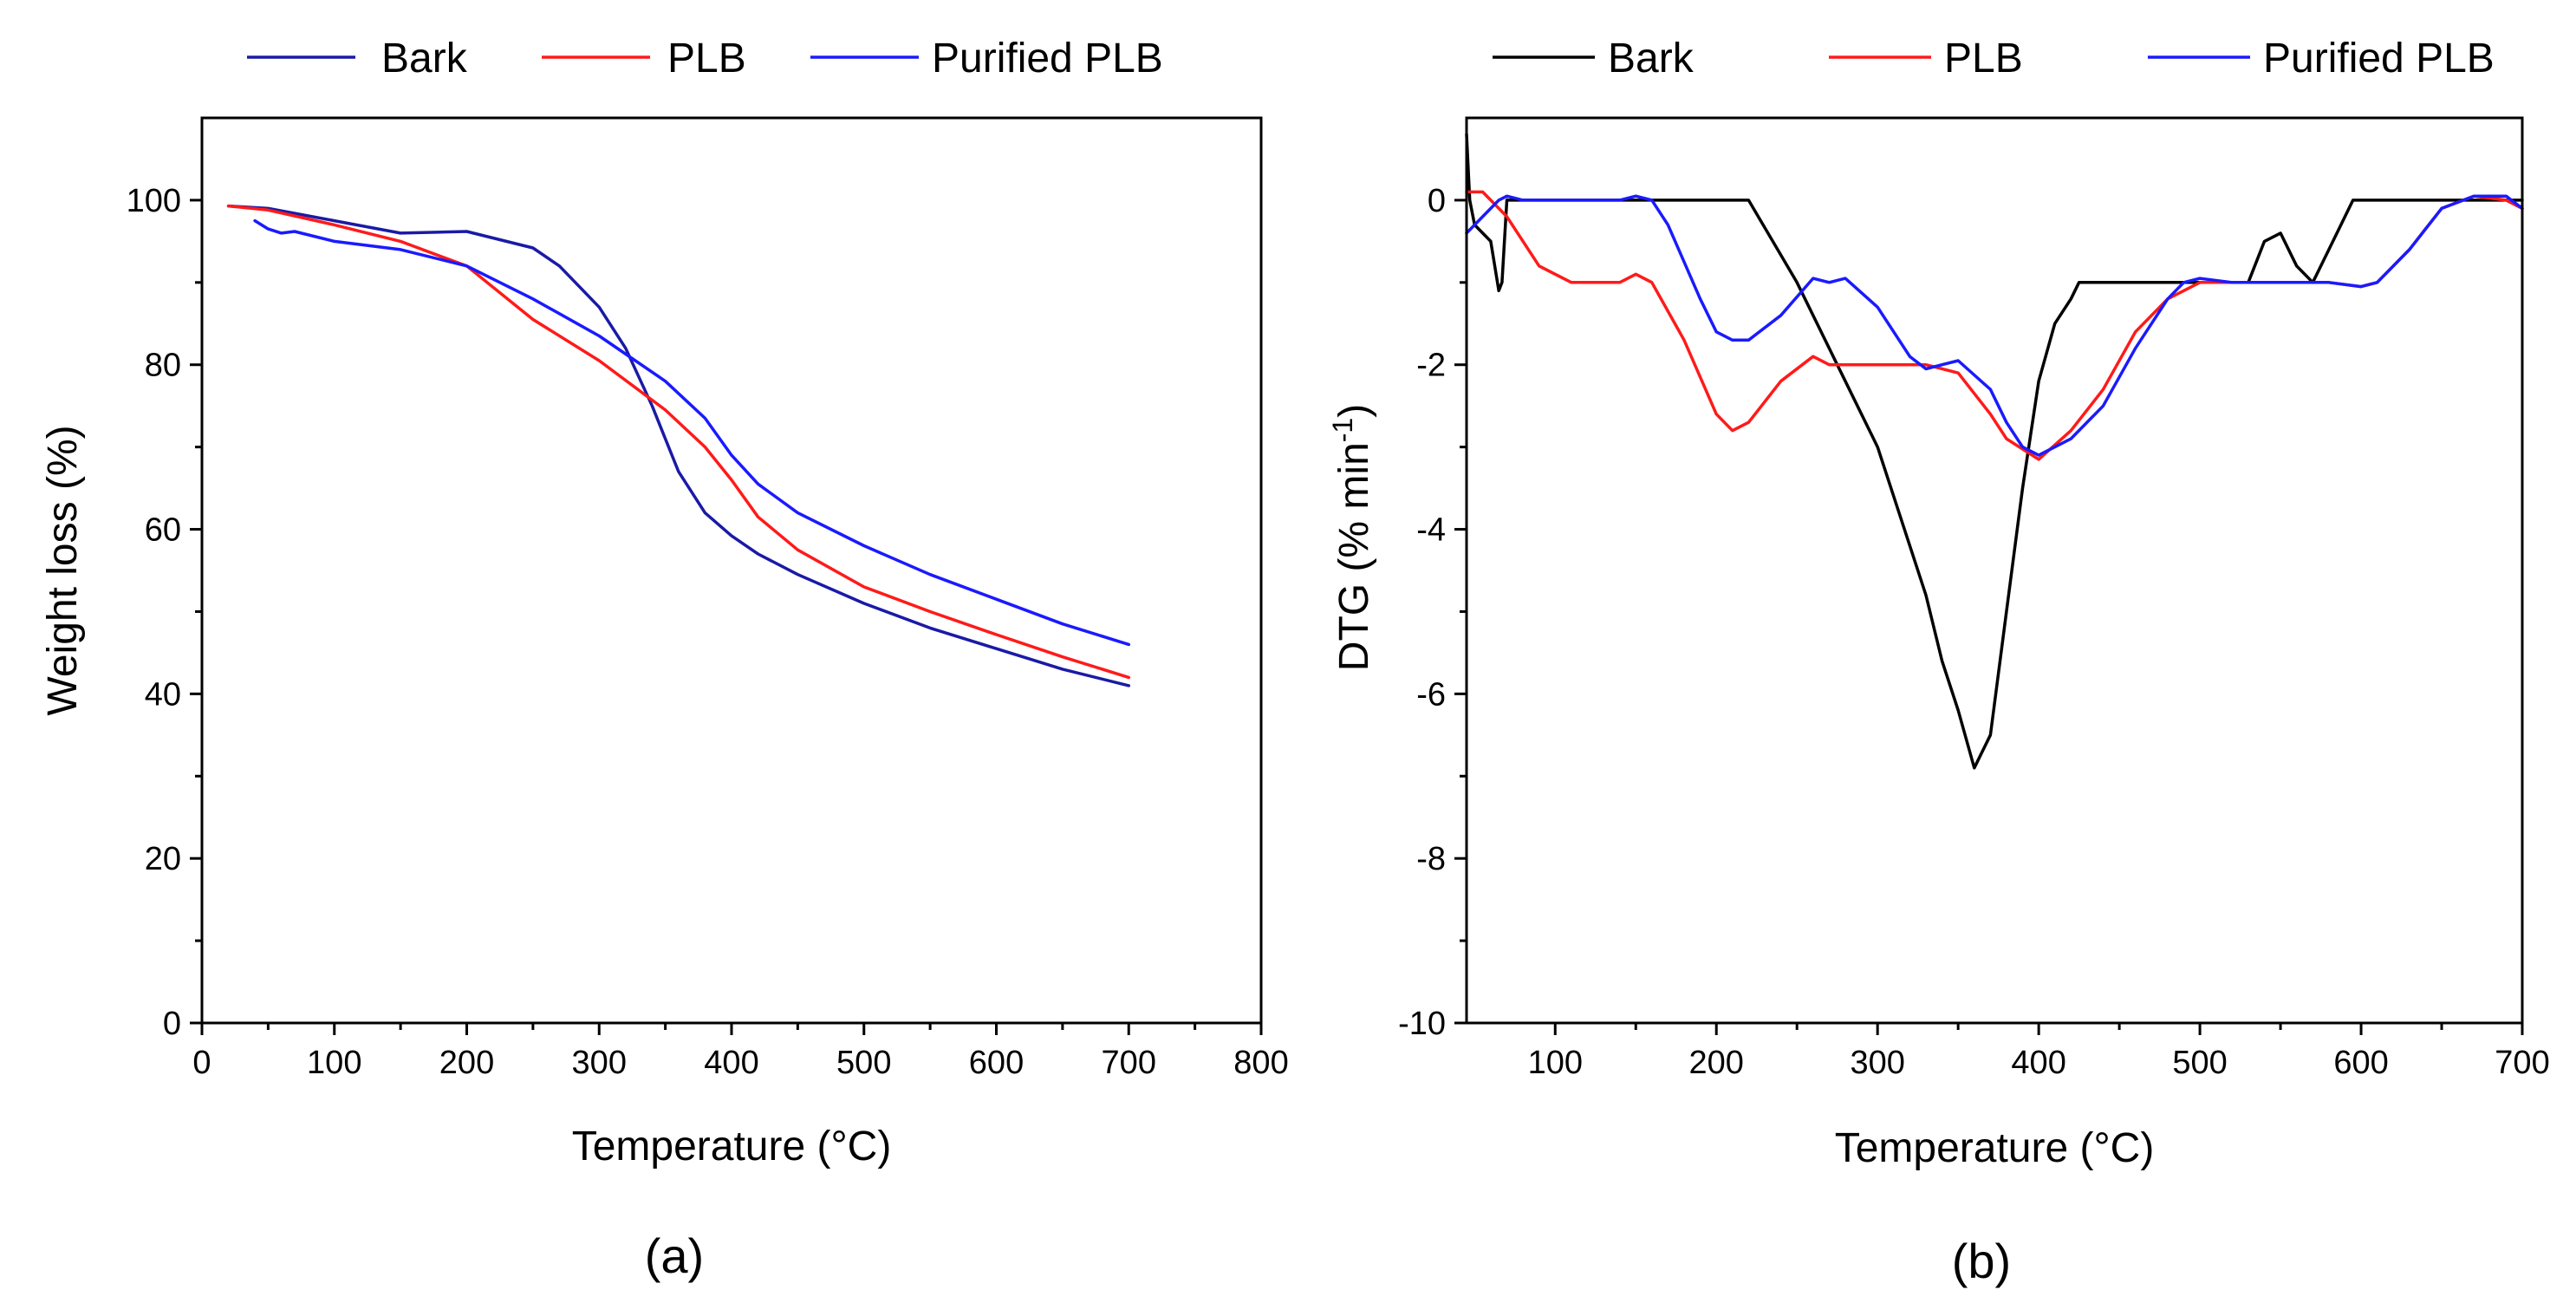 The image size is (2576, 1316). Describe the element at coordinates (1431, 530) in the screenshot. I see `y-tick-label: -4` at that location.